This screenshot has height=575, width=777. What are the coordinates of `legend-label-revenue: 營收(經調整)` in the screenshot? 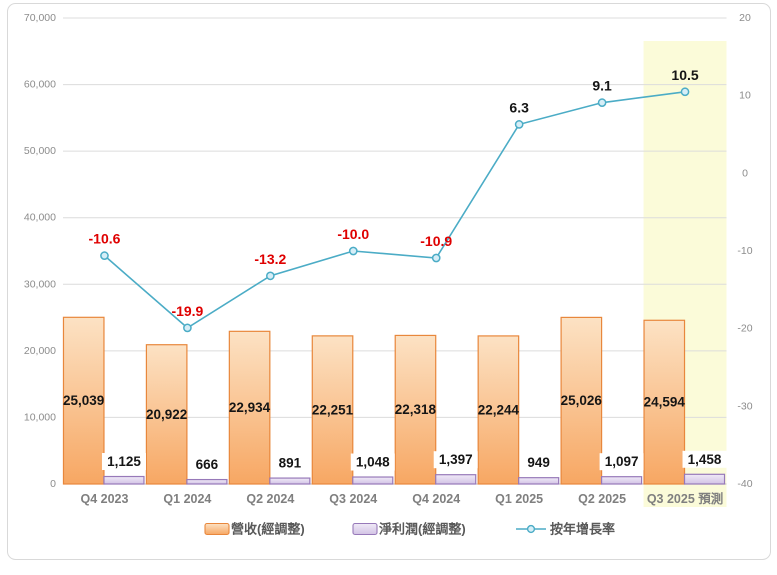 It's located at (268, 529).